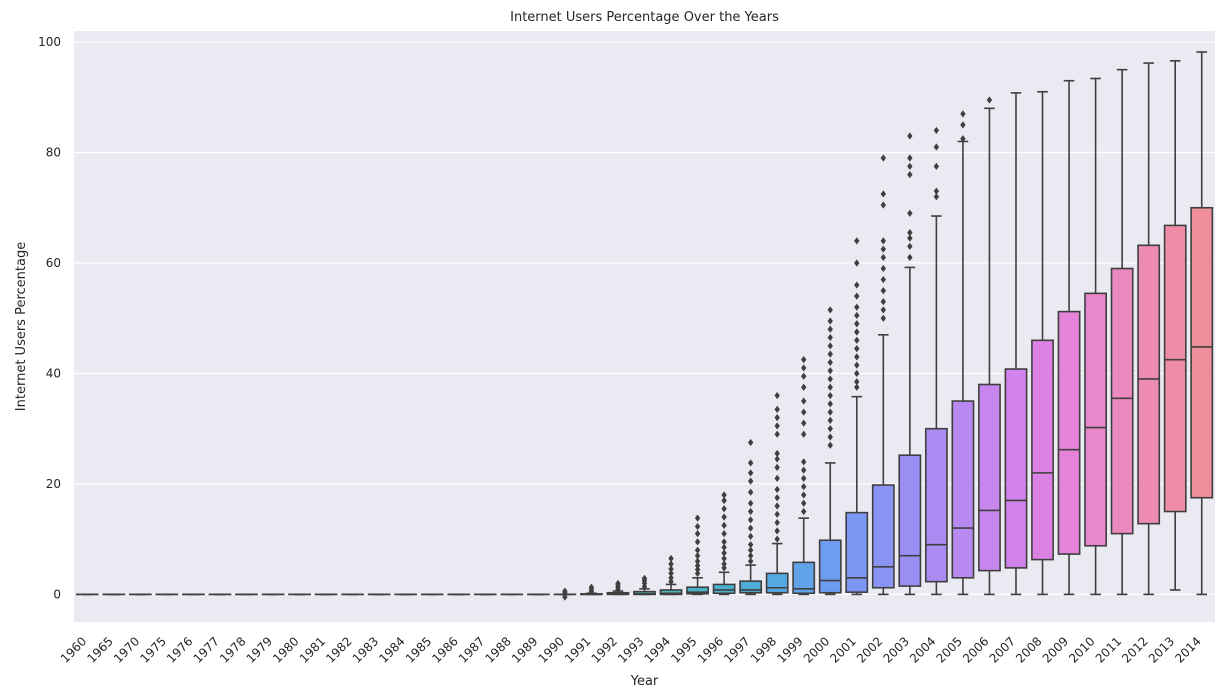  What do you see at coordinates (1175, 325) in the screenshot?
I see `box-2013` at bounding box center [1175, 325].